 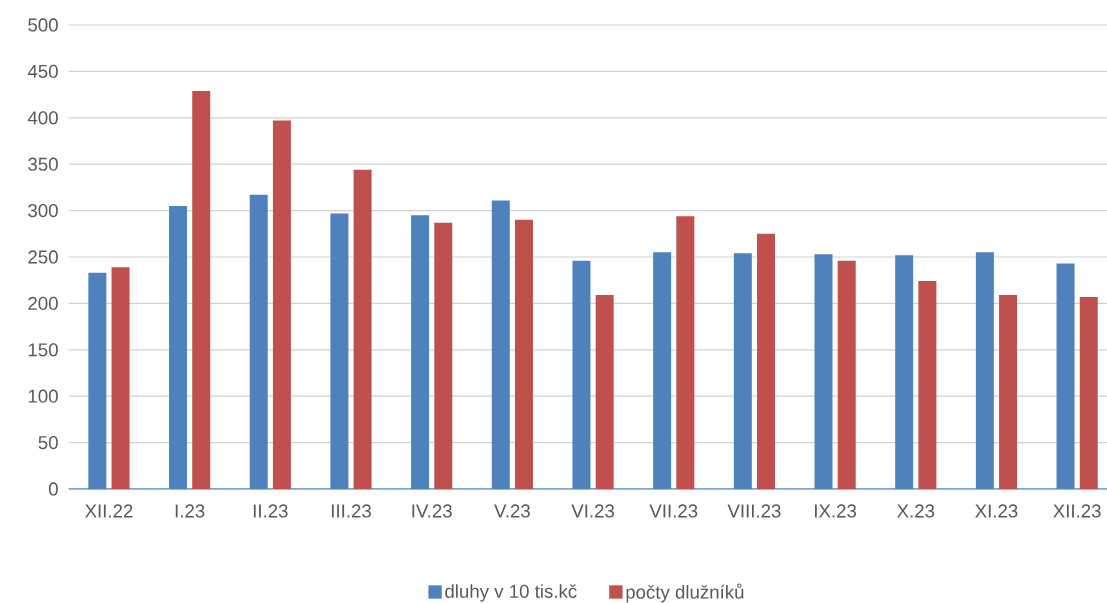 I want to click on x-tick-label: XII.23, so click(x=1077, y=511).